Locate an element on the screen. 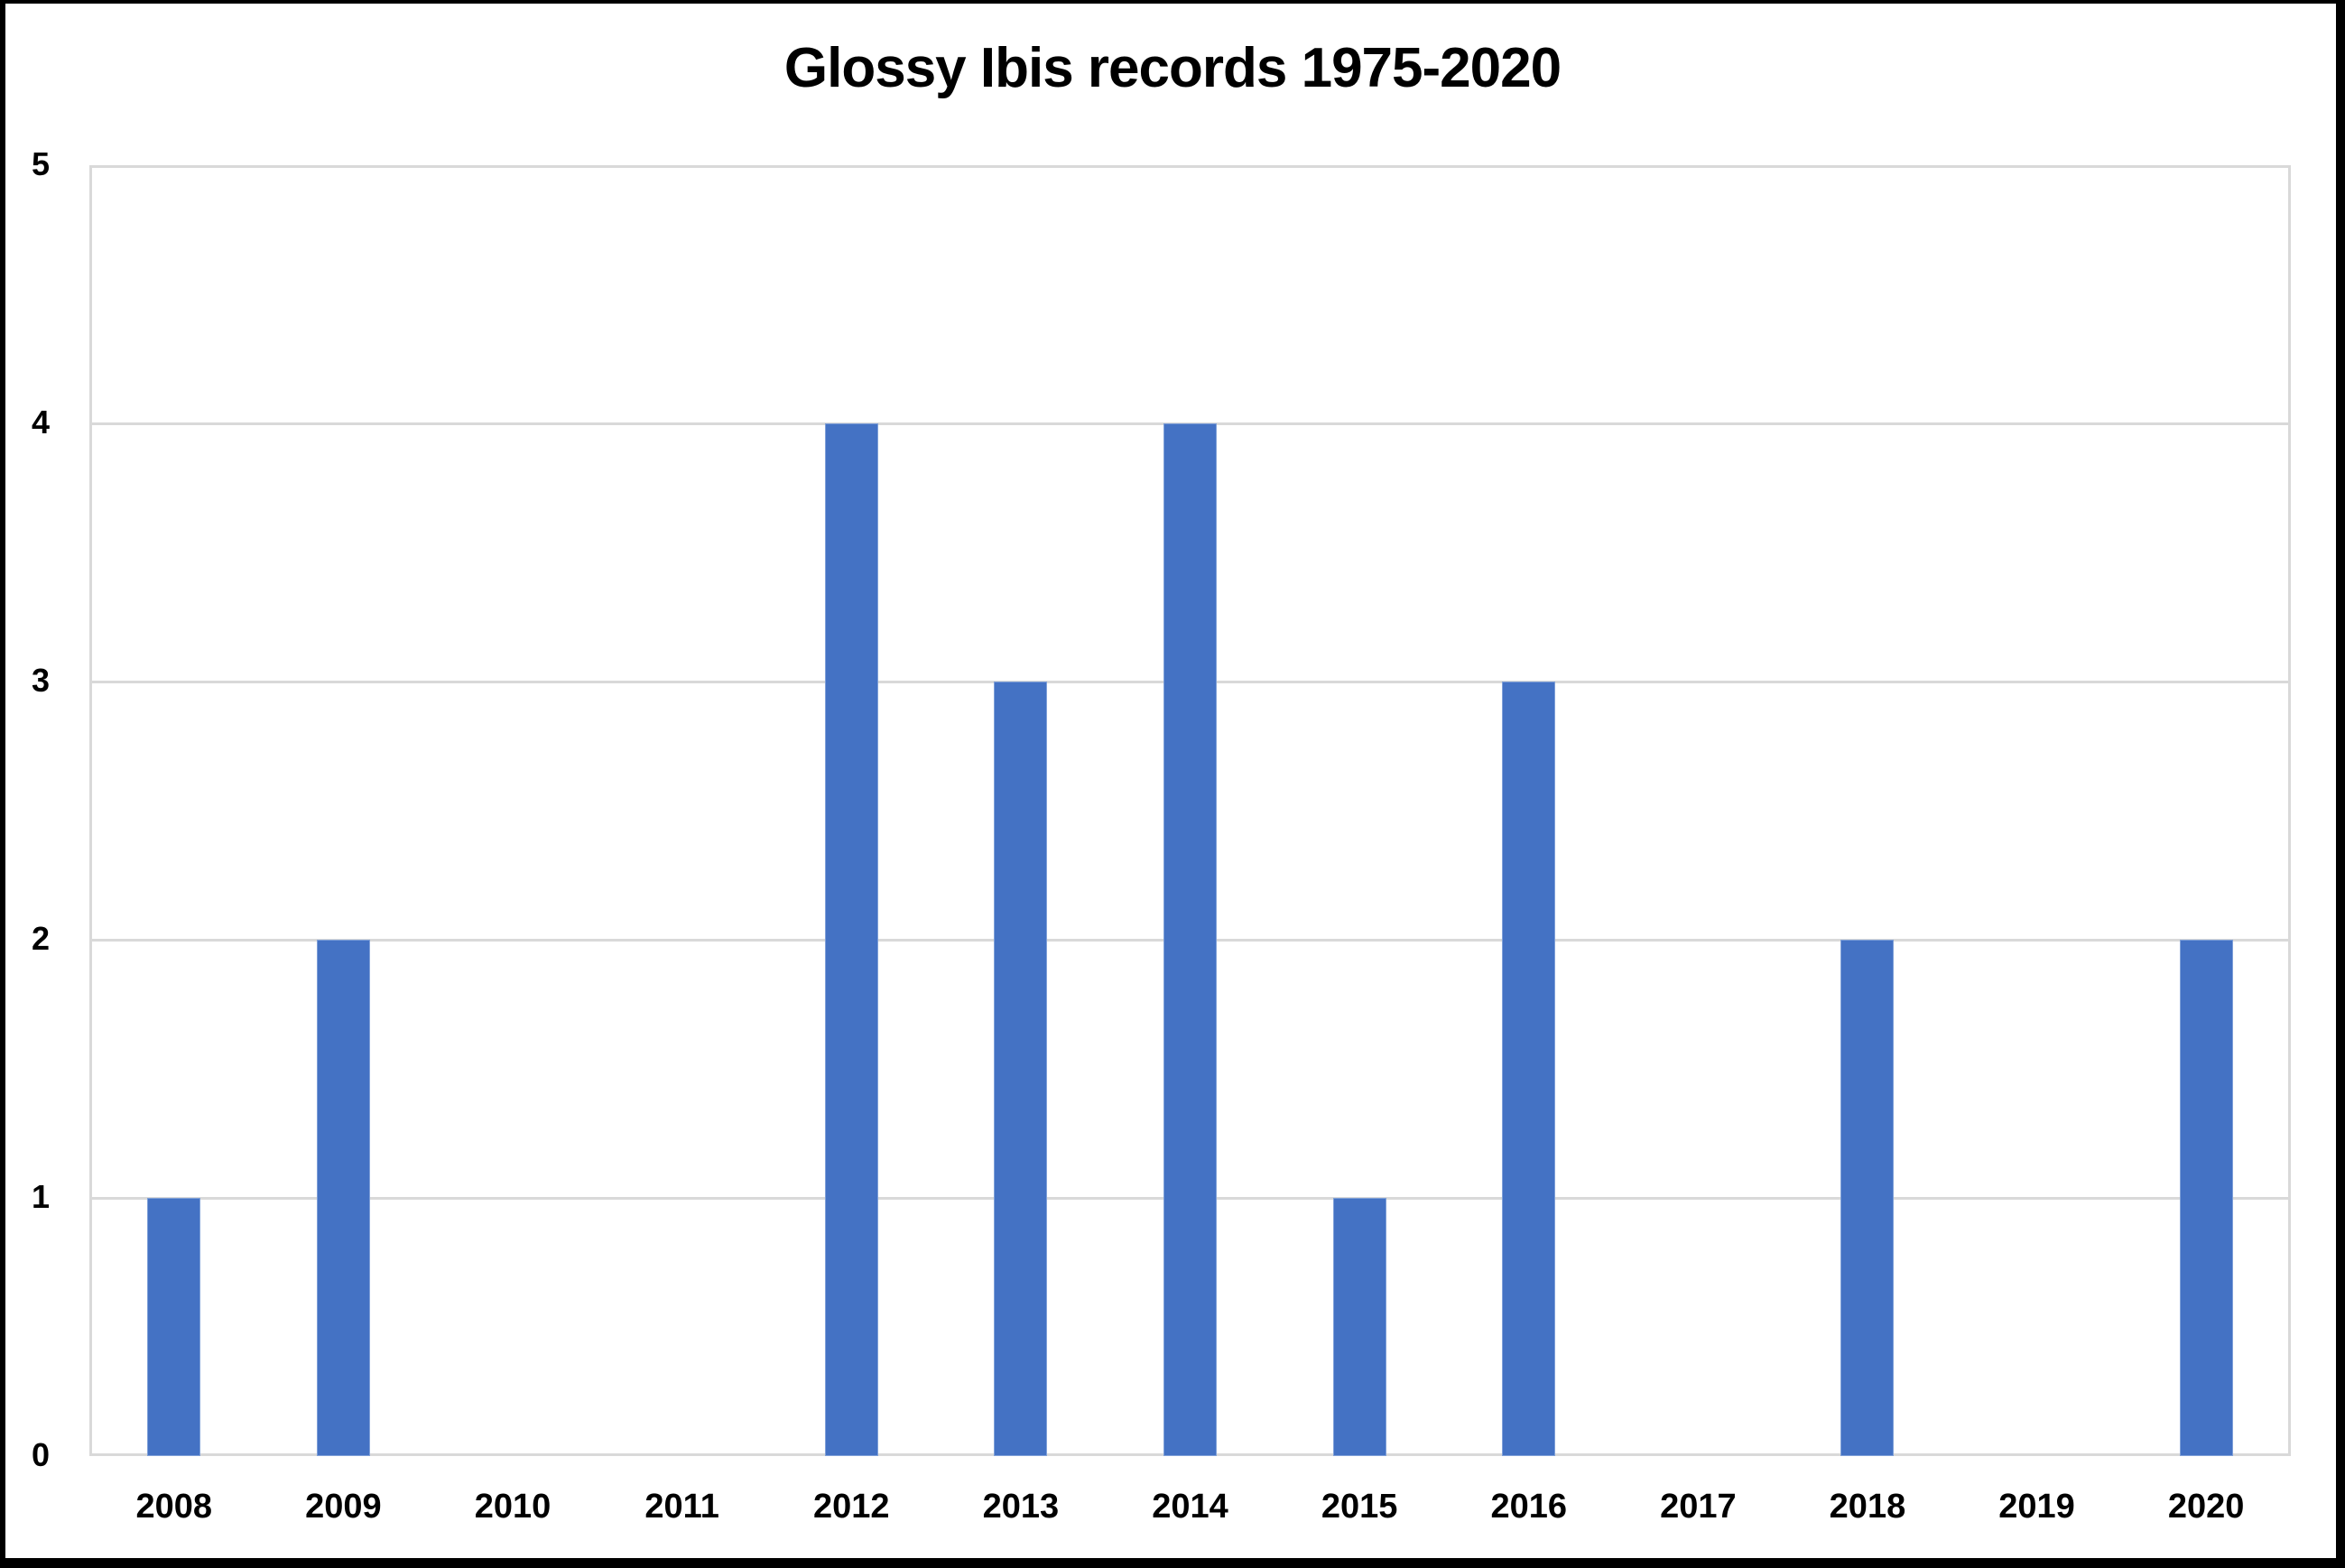  bar-2012 is located at coordinates (851, 939).